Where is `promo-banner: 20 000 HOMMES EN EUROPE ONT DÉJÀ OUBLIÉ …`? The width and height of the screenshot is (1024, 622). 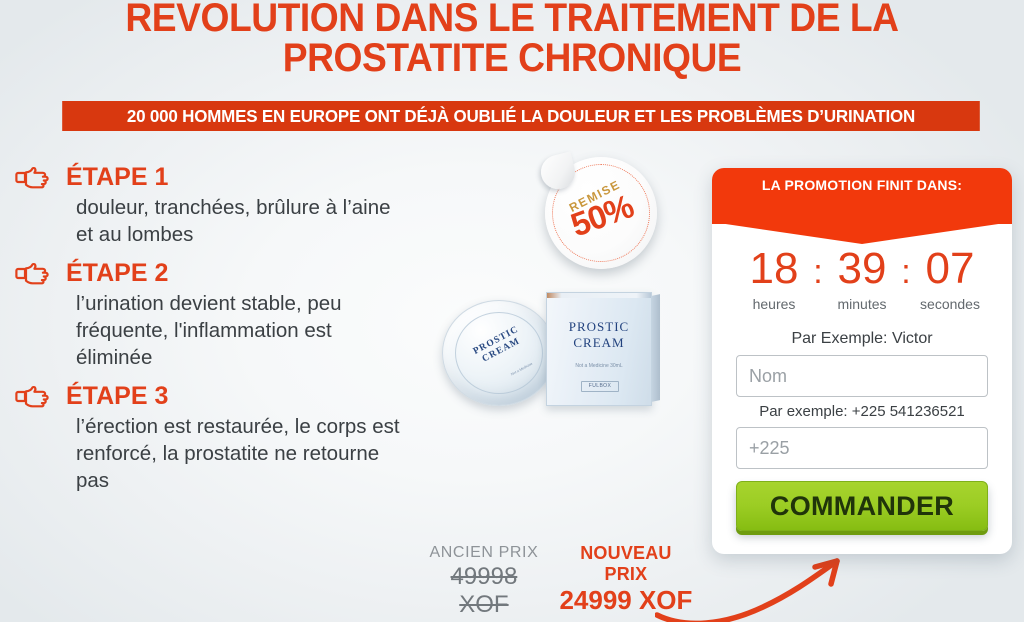 promo-banner: 20 000 HOMMES EN EUROPE ONT DÉJÀ OUBLIÉ … is located at coordinates (521, 116).